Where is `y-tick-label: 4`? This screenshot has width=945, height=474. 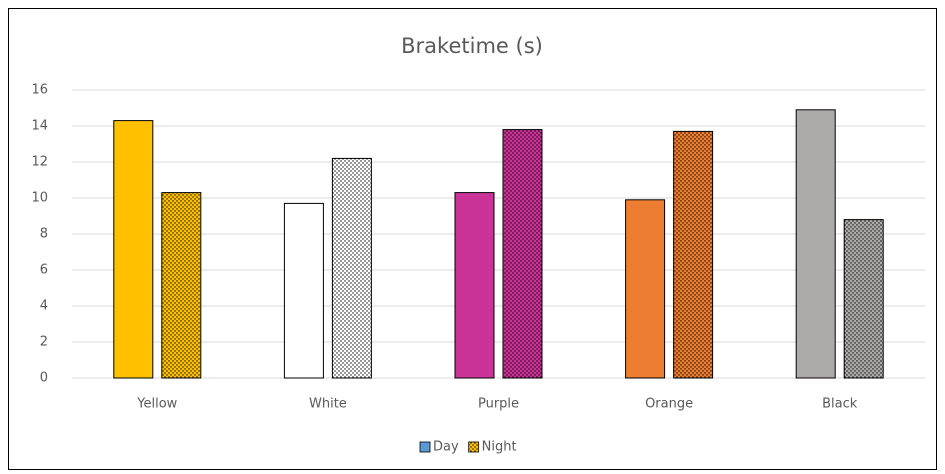
y-tick-label: 4 is located at coordinates (44, 306).